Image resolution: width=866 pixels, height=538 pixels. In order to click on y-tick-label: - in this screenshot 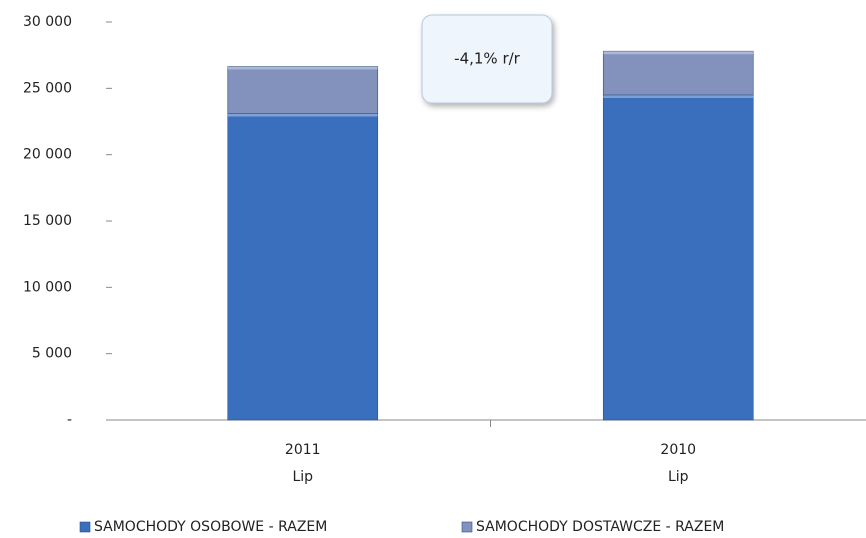, I will do `click(69, 420)`.